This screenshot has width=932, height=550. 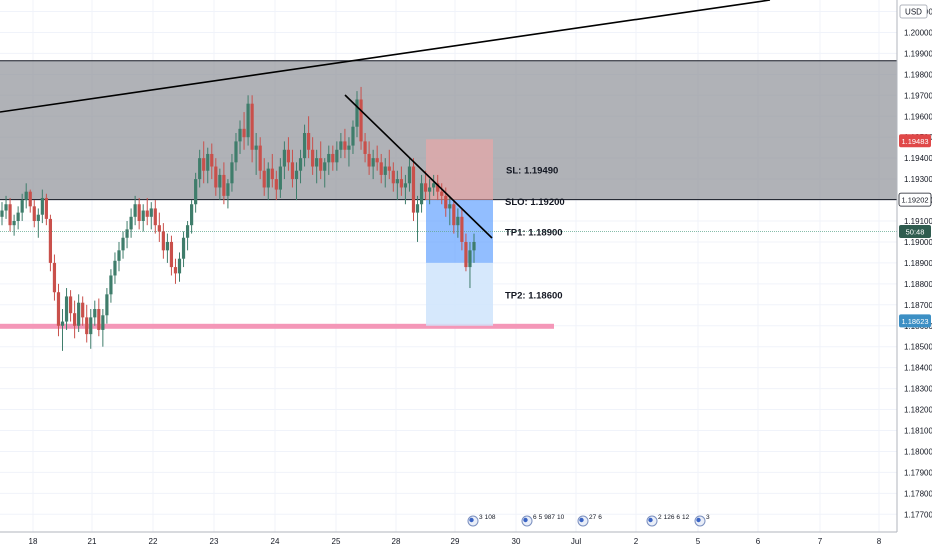 I want to click on economic-events-row: 3 108 6 5 987 10 27 6 2 126 6 12 3, so click(x=588, y=520).